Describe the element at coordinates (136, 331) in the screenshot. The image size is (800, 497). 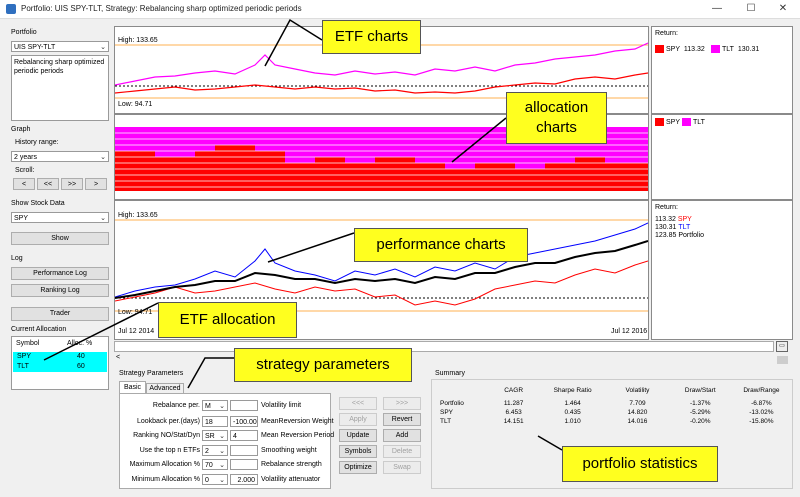
I see `date-start-label: Jul 12 2014` at that location.